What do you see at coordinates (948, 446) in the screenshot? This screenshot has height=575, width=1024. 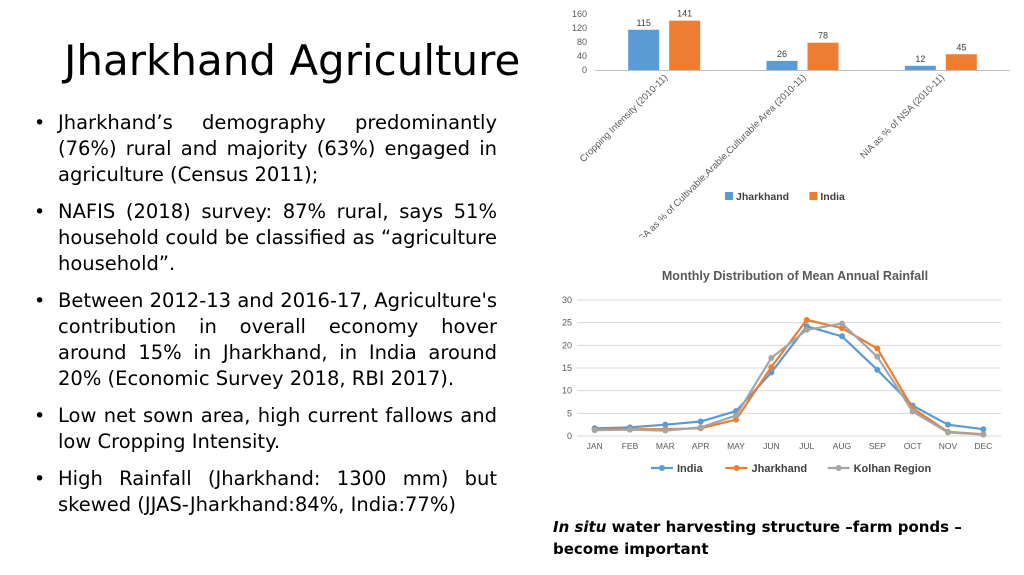 I see `x-tick-label: NOV` at bounding box center [948, 446].